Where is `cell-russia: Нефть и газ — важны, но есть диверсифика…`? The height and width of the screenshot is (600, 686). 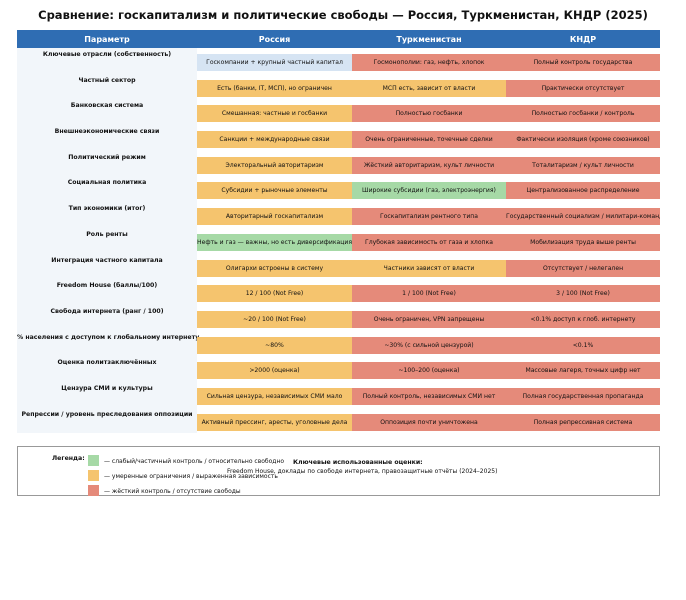 cell-russia: Нефть и газ — важны, но есть диверсифика… is located at coordinates (274, 242).